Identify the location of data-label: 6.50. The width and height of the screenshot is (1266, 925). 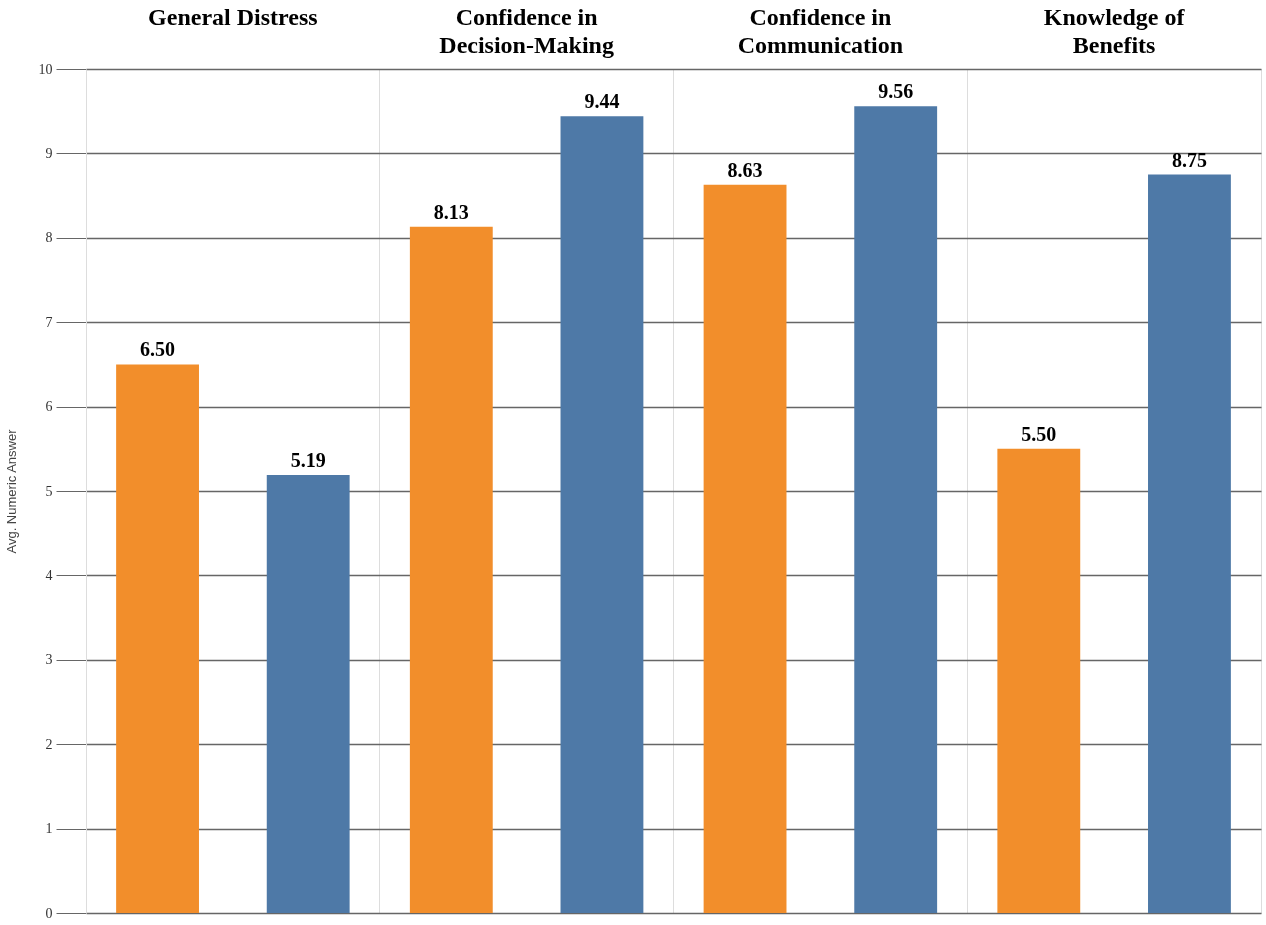
(158, 349).